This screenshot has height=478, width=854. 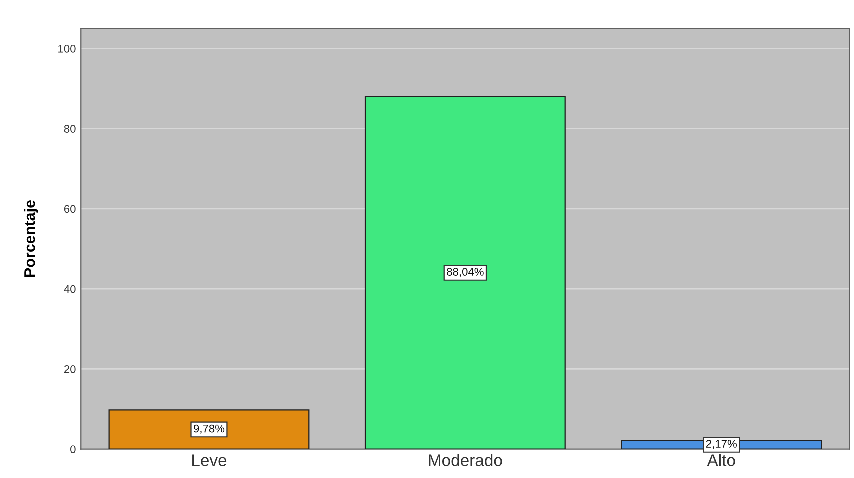 I want to click on data-label: 2,17%, so click(x=721, y=445).